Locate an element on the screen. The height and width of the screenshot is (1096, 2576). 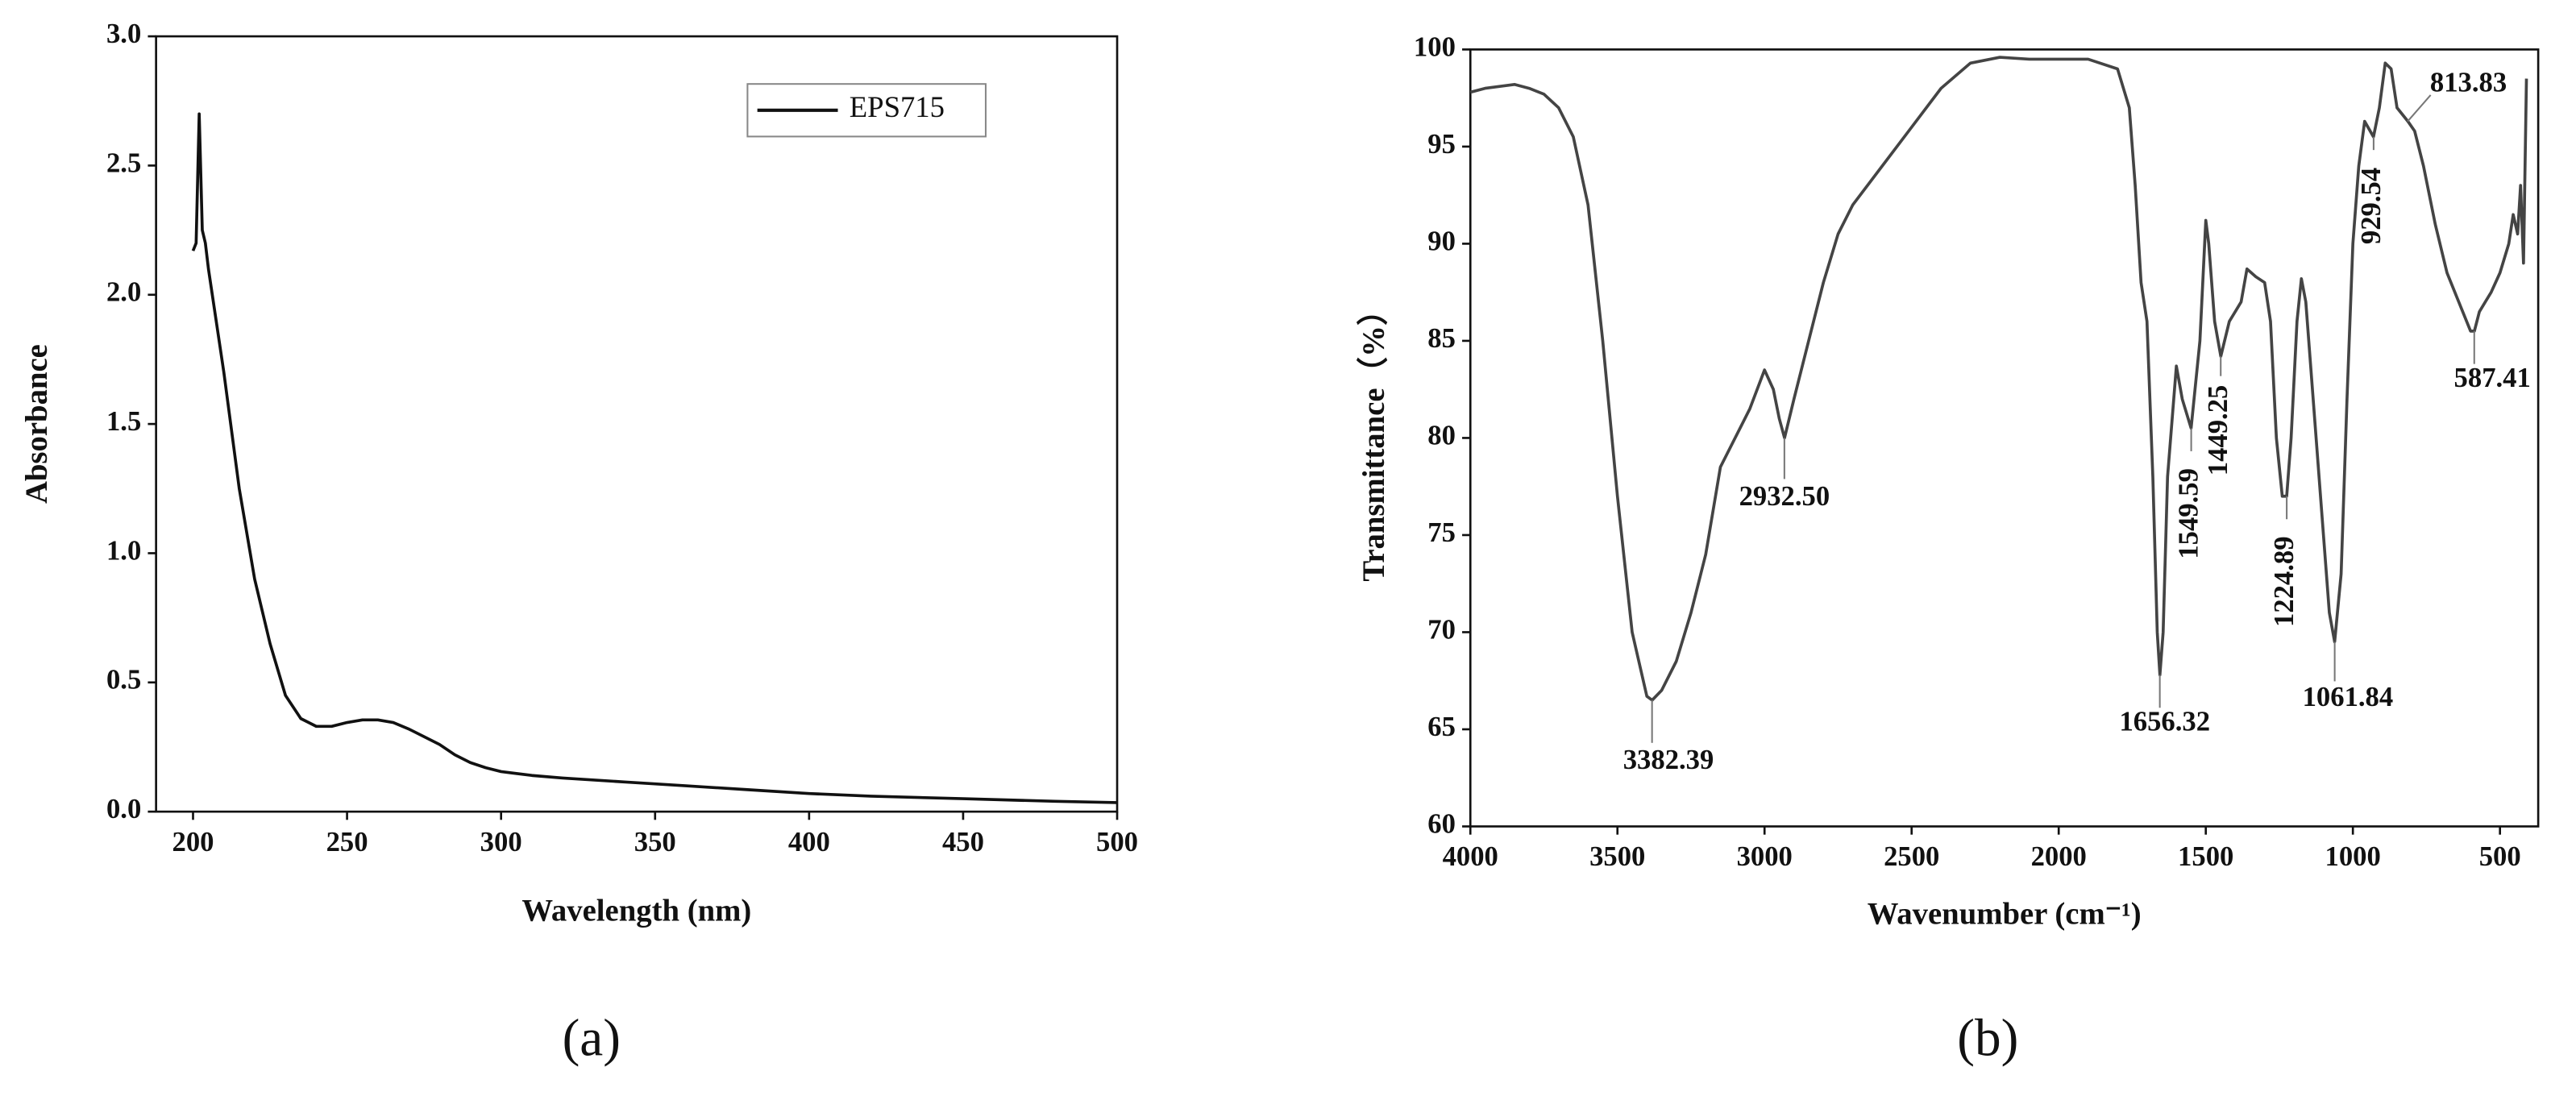
y-tick-label: 2.0 is located at coordinates (123, 292).